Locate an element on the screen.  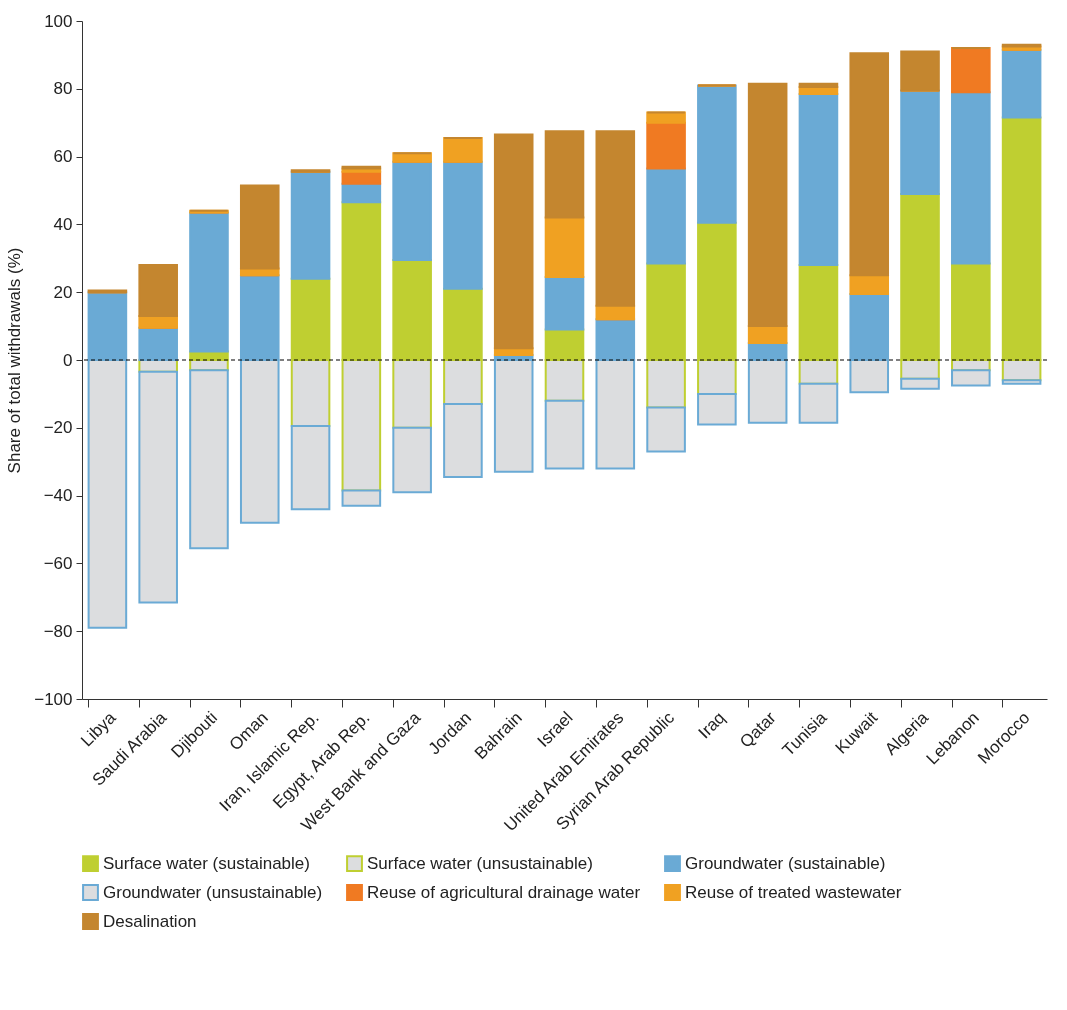
x-tick-label: Iraq is located at coordinates (711, 725).